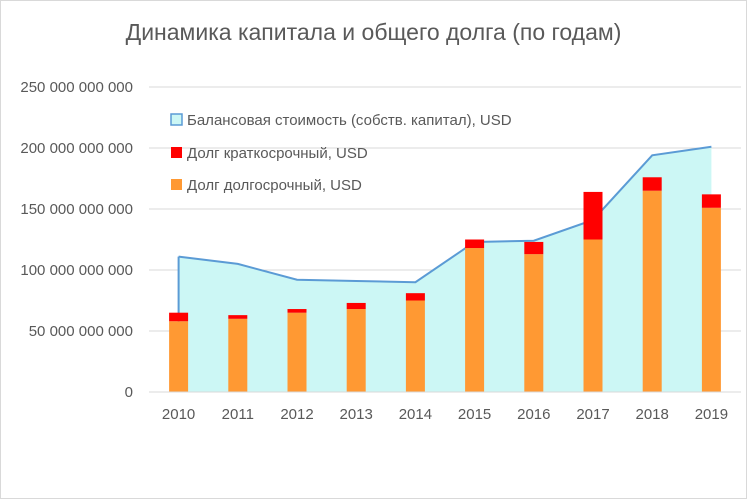 This screenshot has height=499, width=747. Describe the element at coordinates (238, 414) in the screenshot. I see `x-tick-label: 2011` at that location.